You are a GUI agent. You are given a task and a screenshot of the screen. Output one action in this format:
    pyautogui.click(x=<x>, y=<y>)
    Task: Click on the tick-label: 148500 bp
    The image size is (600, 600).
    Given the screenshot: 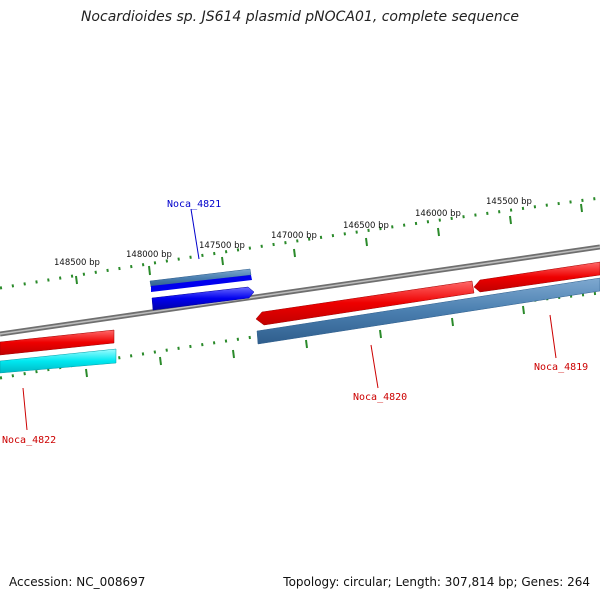 What is the action you would take?
    pyautogui.click(x=77, y=263)
    